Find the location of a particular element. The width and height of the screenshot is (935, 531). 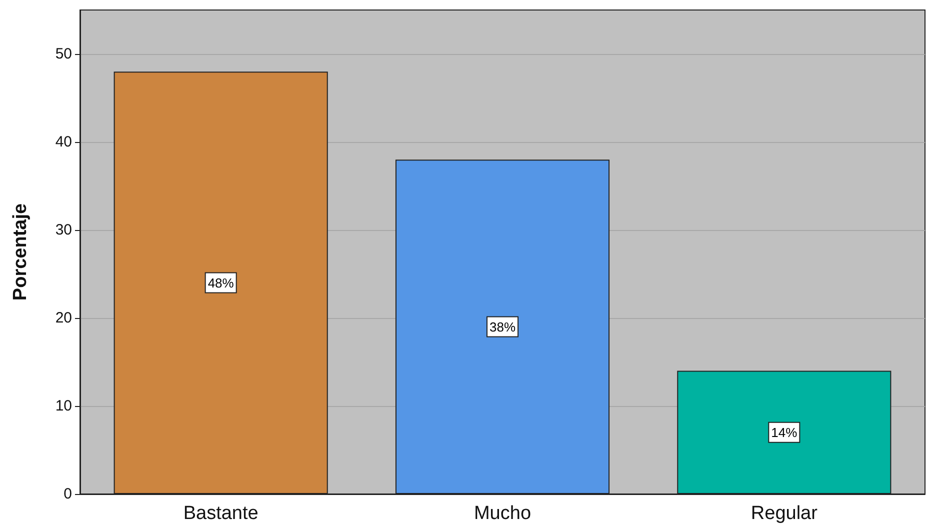

data-label: 48% is located at coordinates (221, 282).